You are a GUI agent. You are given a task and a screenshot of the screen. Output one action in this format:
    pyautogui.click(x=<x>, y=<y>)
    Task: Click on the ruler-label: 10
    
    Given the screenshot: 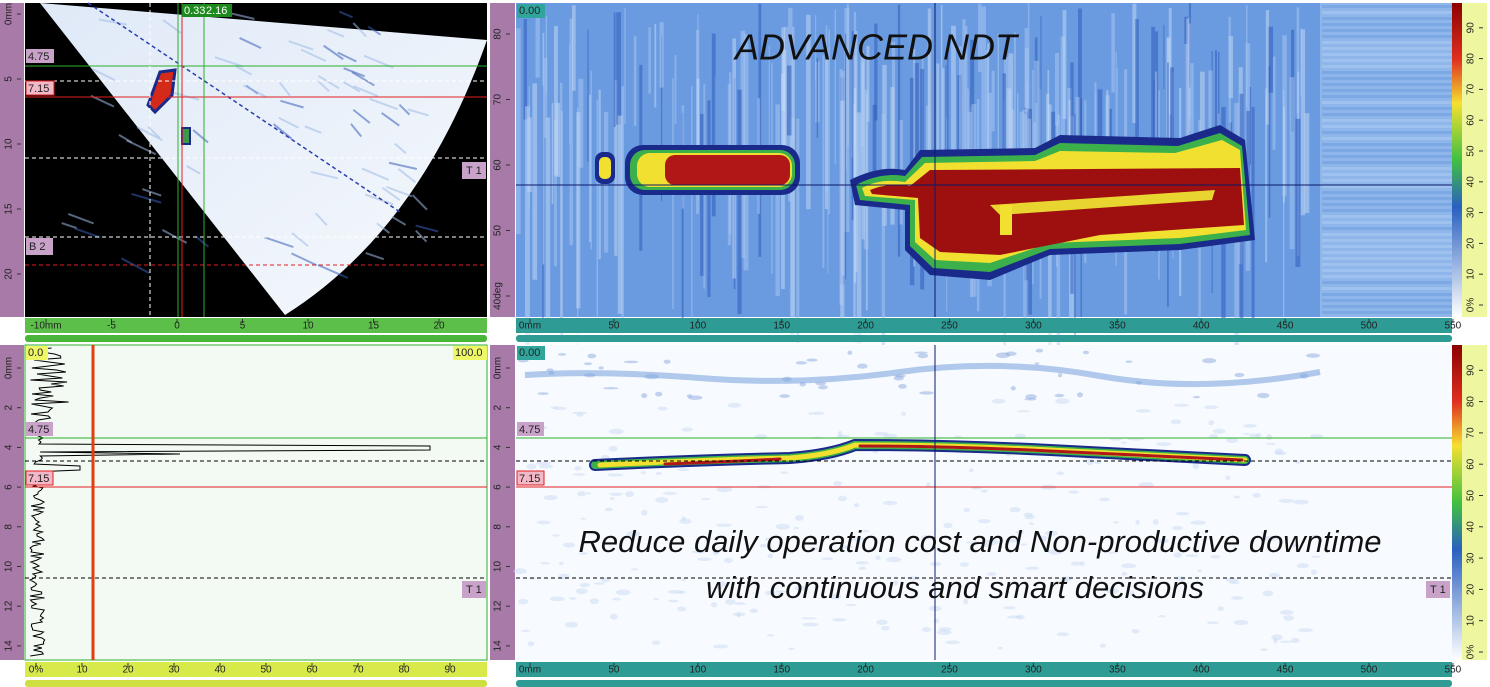 What is the action you would take?
    pyautogui.click(x=498, y=567)
    